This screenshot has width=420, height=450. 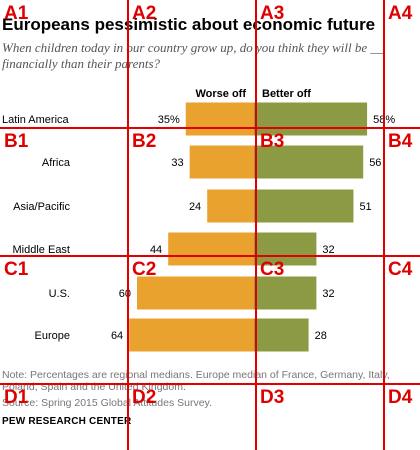 I want to click on grid-cell-label: D2, so click(x=144, y=397).